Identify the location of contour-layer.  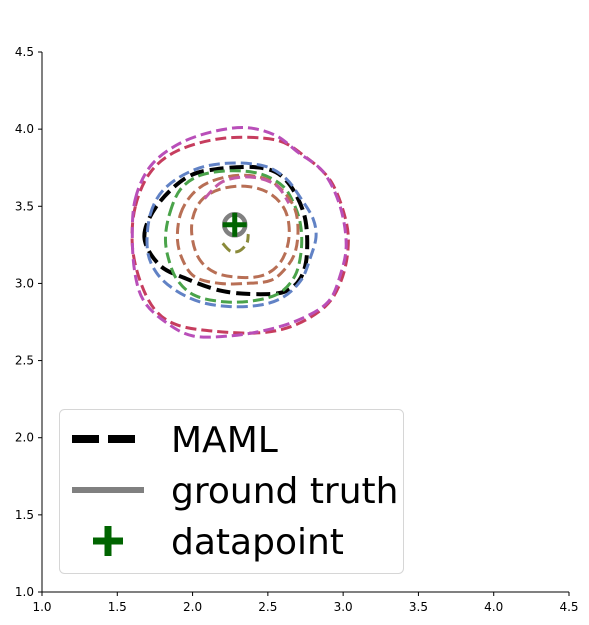
(240, 232).